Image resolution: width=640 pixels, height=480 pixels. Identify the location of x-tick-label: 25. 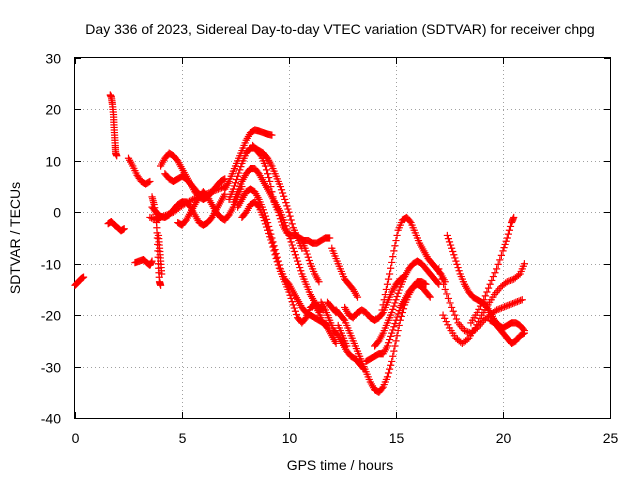
(611, 438).